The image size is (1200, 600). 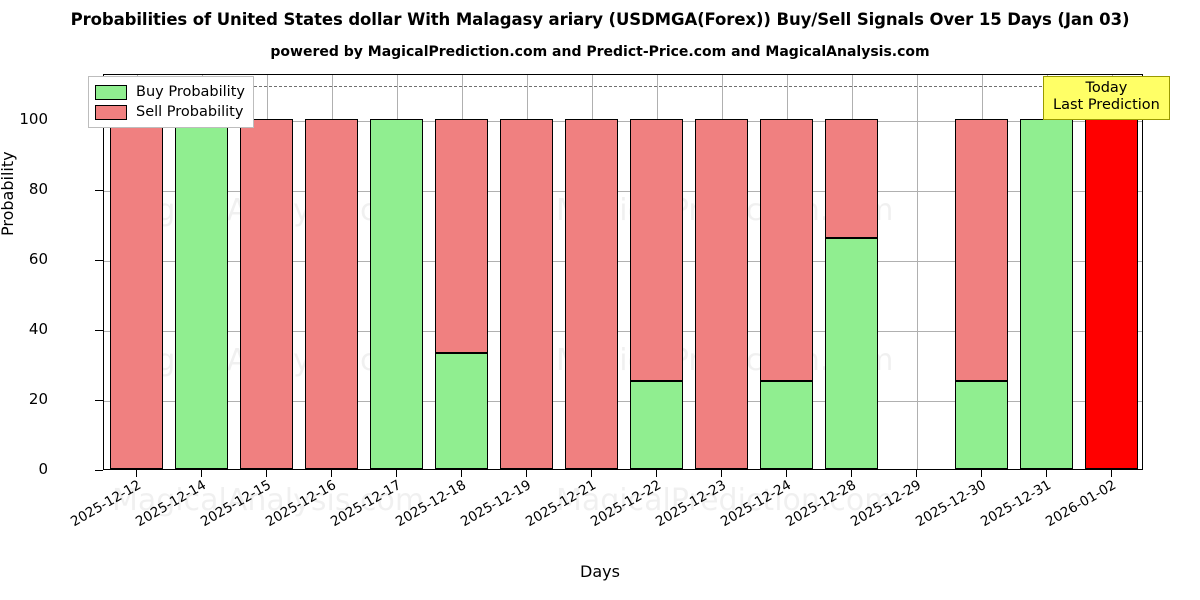 What do you see at coordinates (111, 92) in the screenshot?
I see `legend-swatch-buy-icon` at bounding box center [111, 92].